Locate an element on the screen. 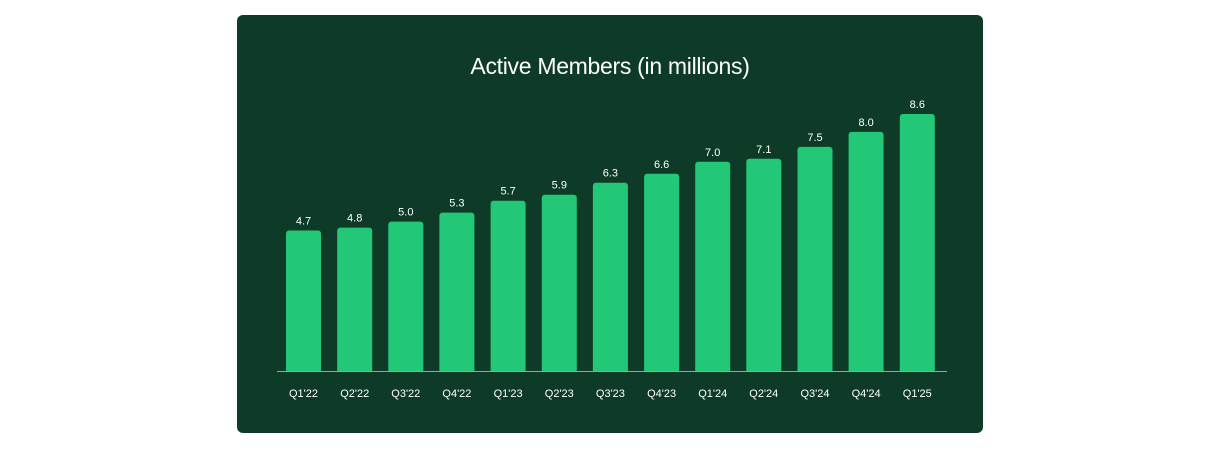 This screenshot has width=1220, height=457. bar-value-label-2: 5.0 is located at coordinates (405, 213).